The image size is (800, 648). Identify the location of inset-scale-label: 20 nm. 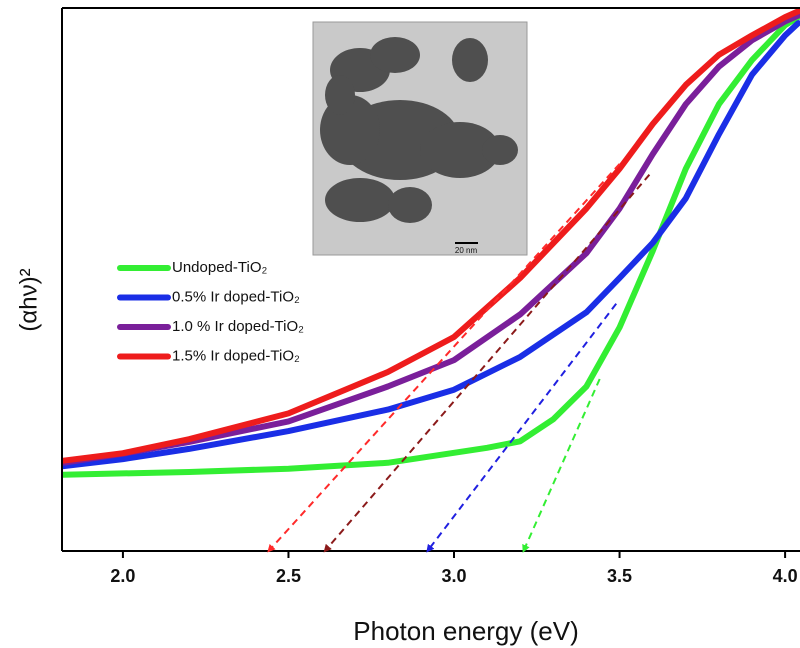
(466, 250).